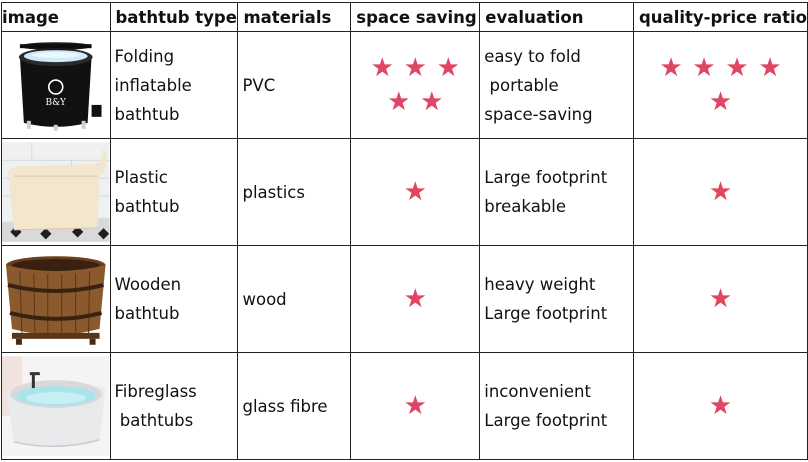 Image resolution: width=808 pixels, height=462 pixels. I want to click on evaluation-cell: inconvenient Large footprint, so click(556, 406).